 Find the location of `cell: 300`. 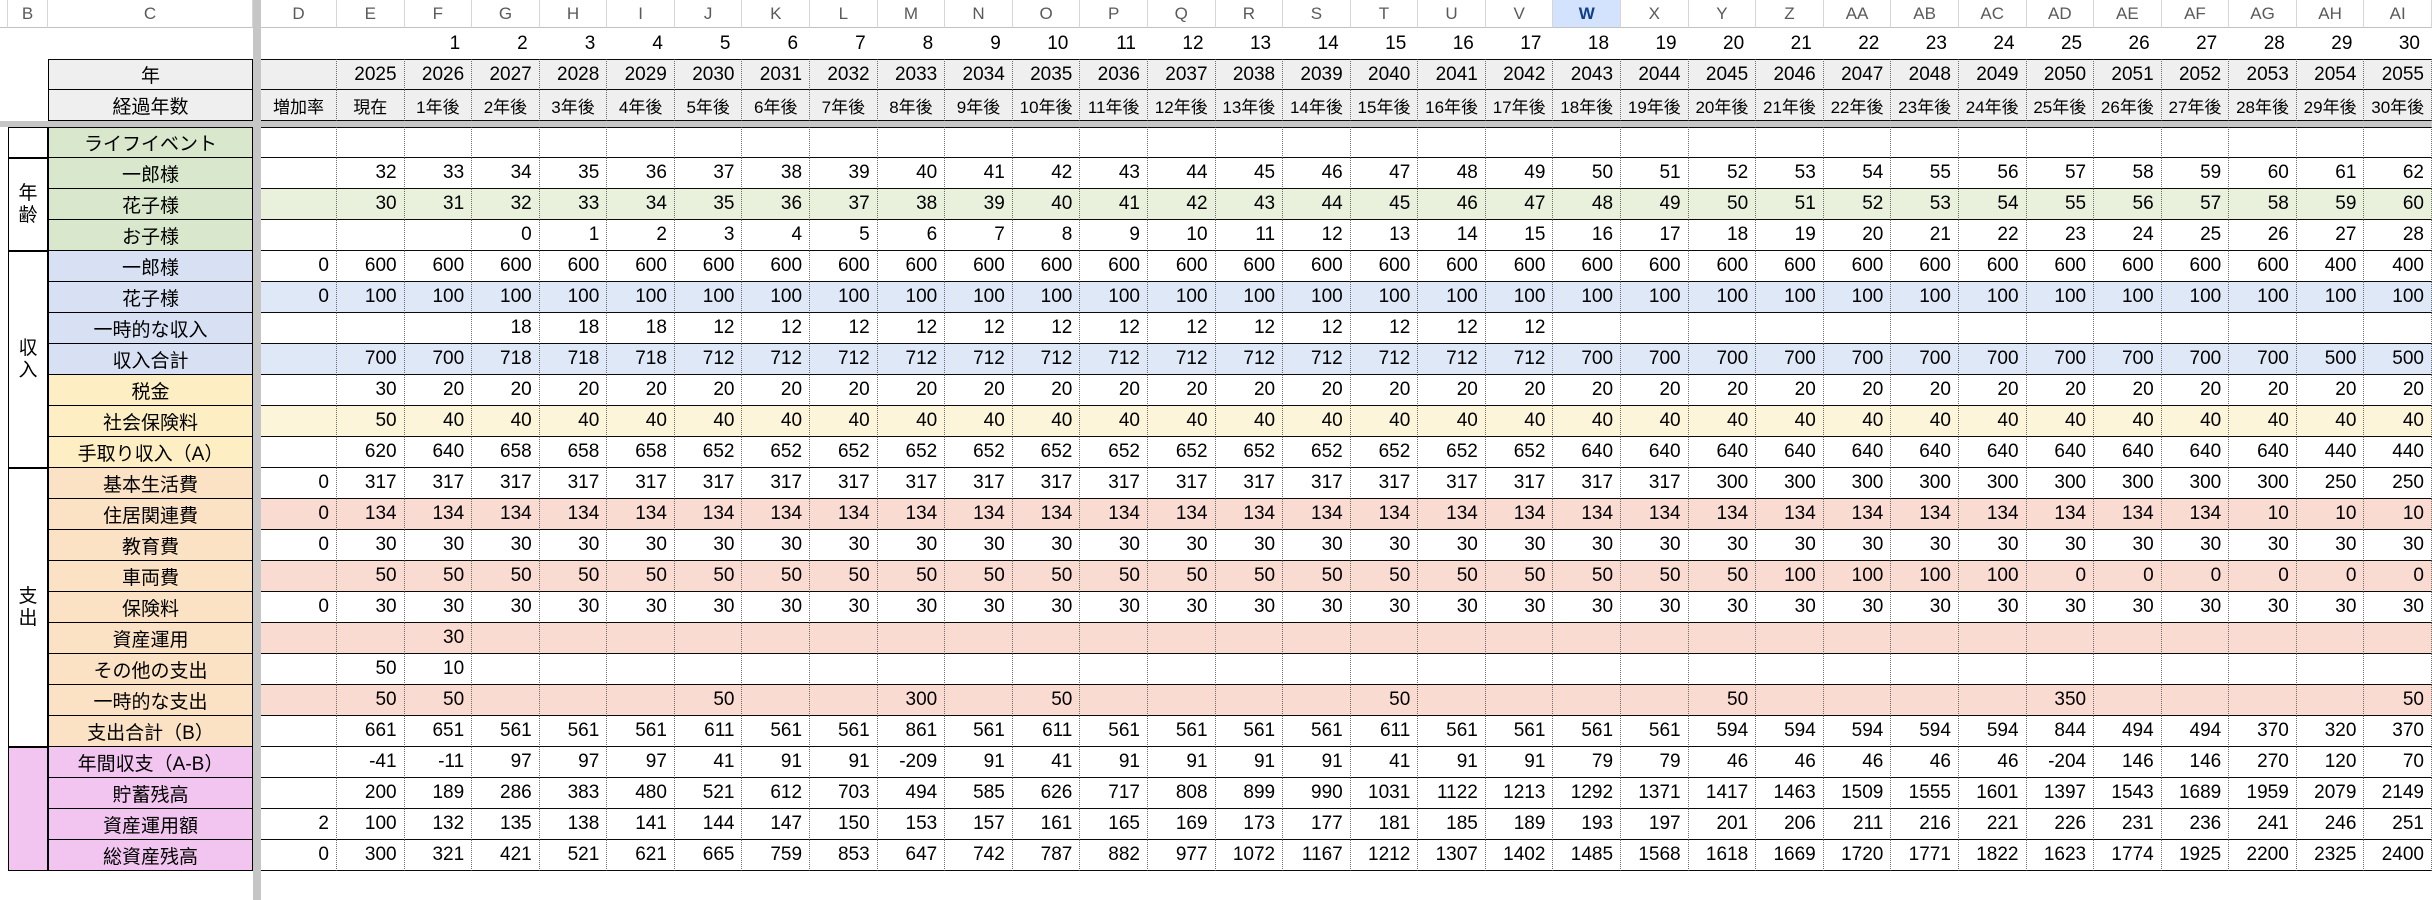

cell: 300 is located at coordinates (1992, 483).